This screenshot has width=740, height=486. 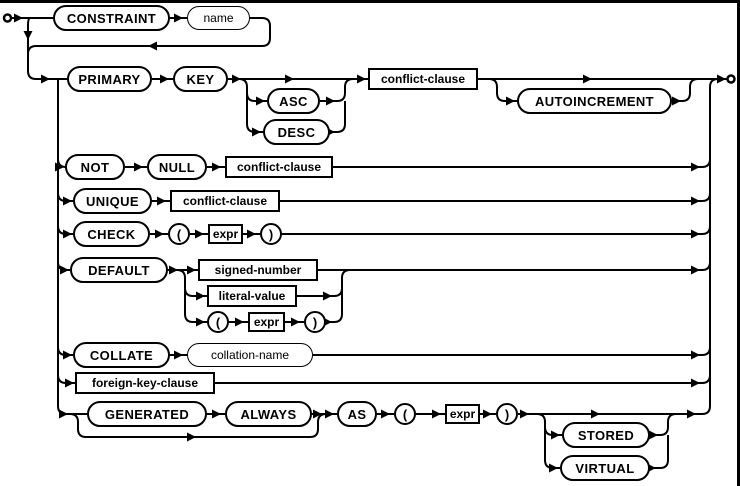 What do you see at coordinates (462, 414) in the screenshot?
I see `box-expr-generated: expr` at bounding box center [462, 414].